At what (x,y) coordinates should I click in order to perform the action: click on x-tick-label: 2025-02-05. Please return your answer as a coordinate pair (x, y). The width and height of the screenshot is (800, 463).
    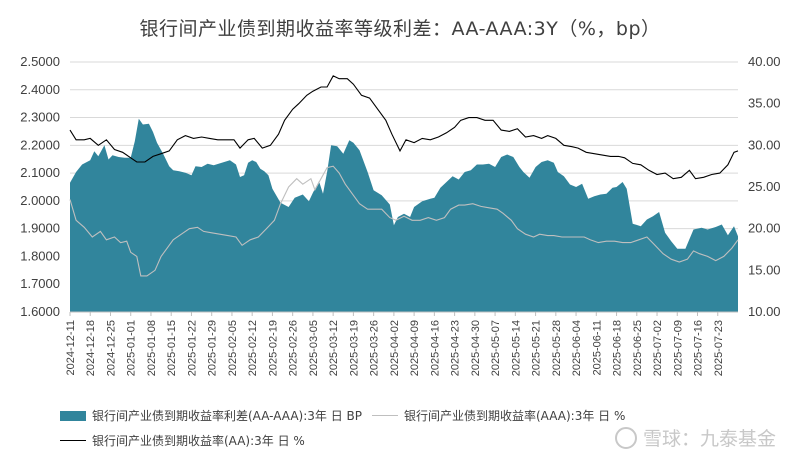
    Looking at the image, I should click on (233, 348).